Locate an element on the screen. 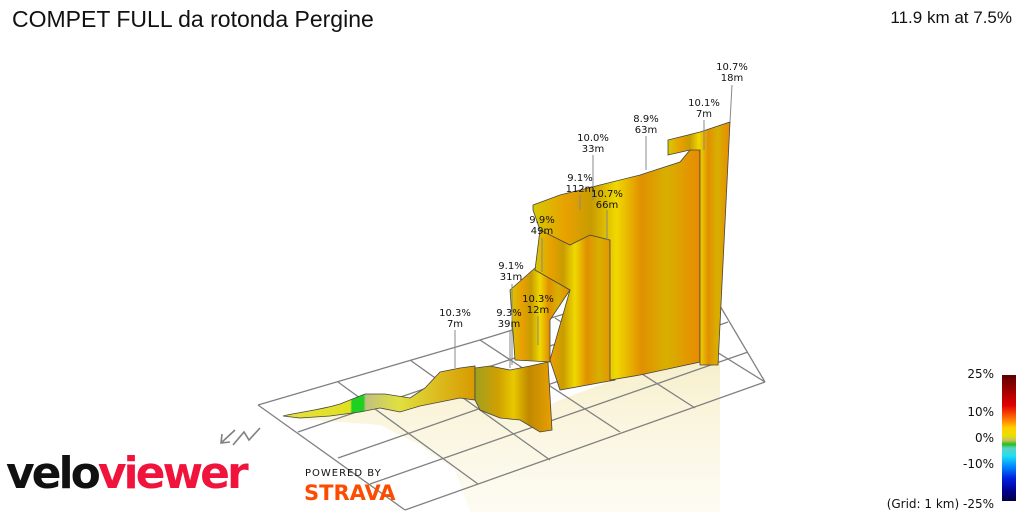  annotation-gradient: 9.3% is located at coordinates (508, 313).